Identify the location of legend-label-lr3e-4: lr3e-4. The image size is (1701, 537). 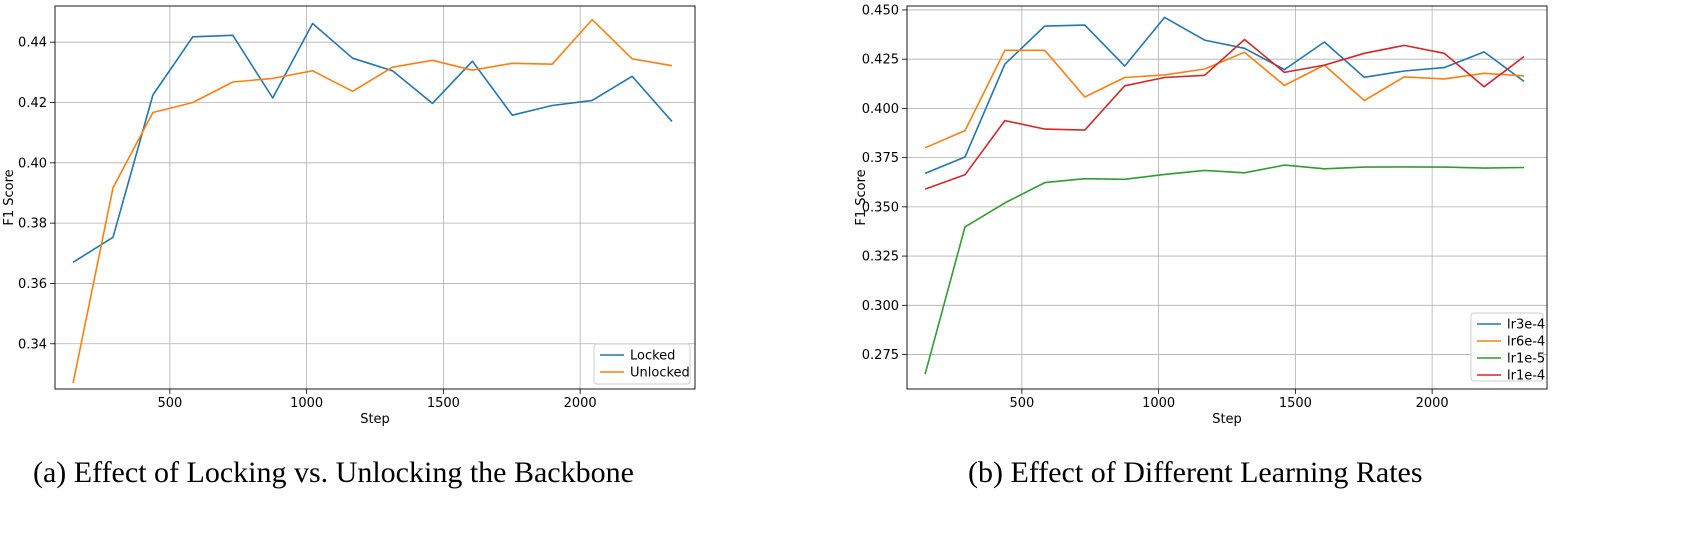
(1526, 325).